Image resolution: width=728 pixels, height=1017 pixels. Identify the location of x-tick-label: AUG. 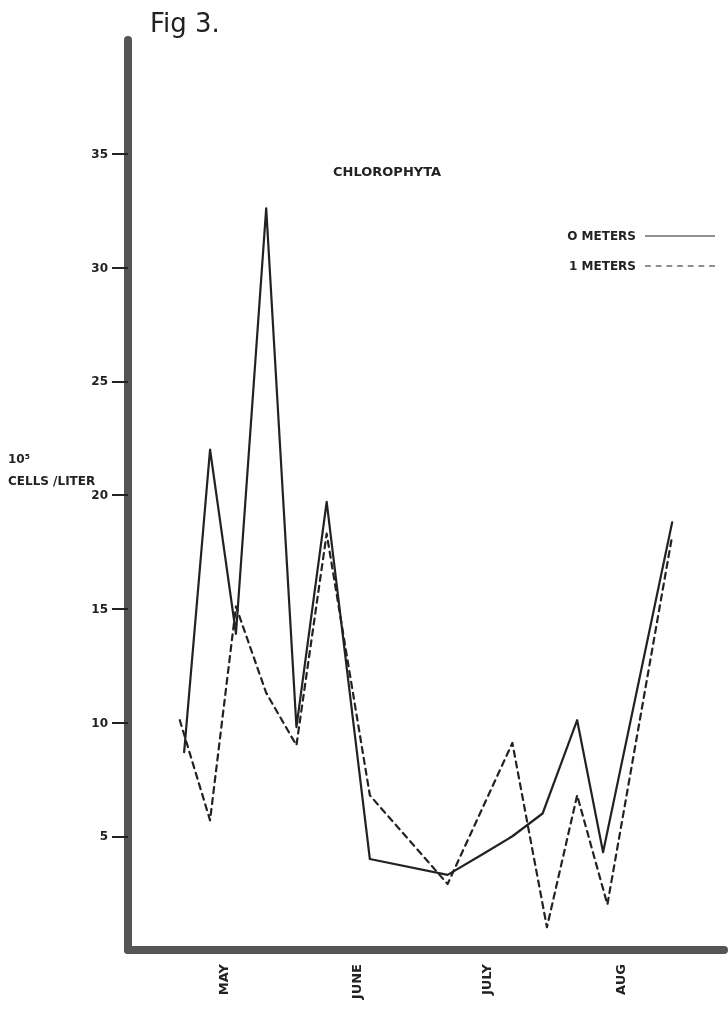
(620, 979).